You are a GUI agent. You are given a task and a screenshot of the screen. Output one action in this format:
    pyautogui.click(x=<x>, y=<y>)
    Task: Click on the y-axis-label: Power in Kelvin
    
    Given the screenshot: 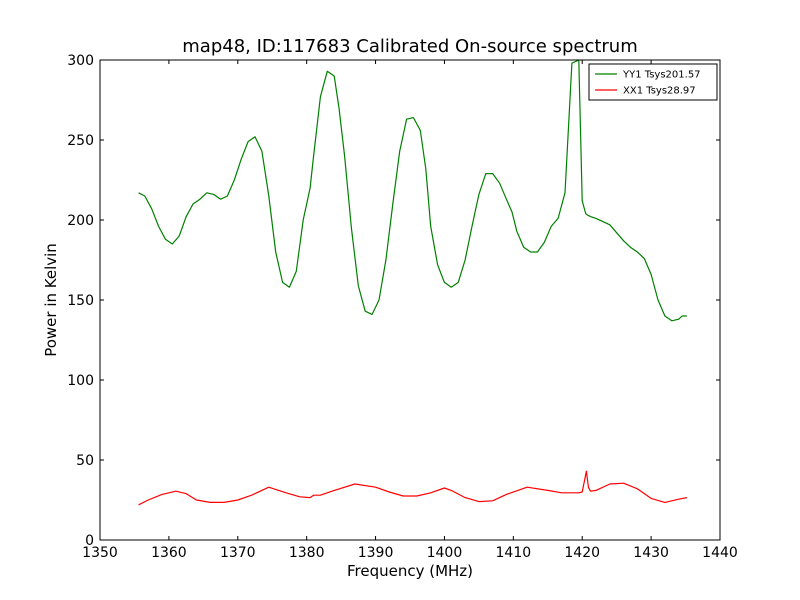 What is the action you would take?
    pyautogui.click(x=51, y=300)
    